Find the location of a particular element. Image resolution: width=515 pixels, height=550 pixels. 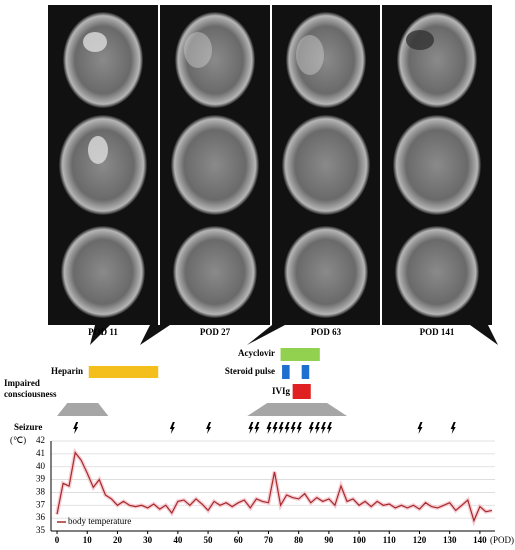

x-tick-label: 130 is located at coordinates (450, 540).